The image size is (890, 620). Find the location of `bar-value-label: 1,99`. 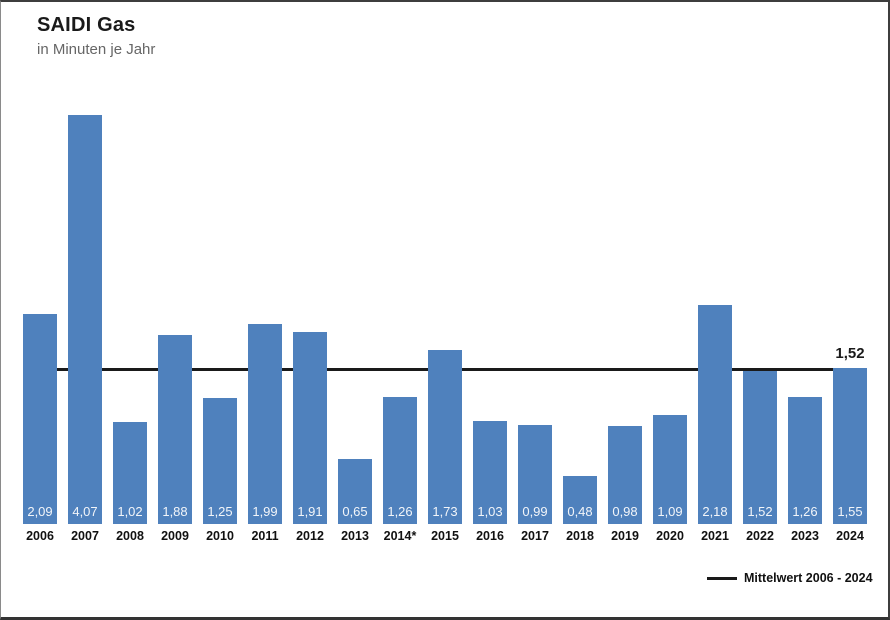

bar-value-label: 1,99 is located at coordinates (265, 511).